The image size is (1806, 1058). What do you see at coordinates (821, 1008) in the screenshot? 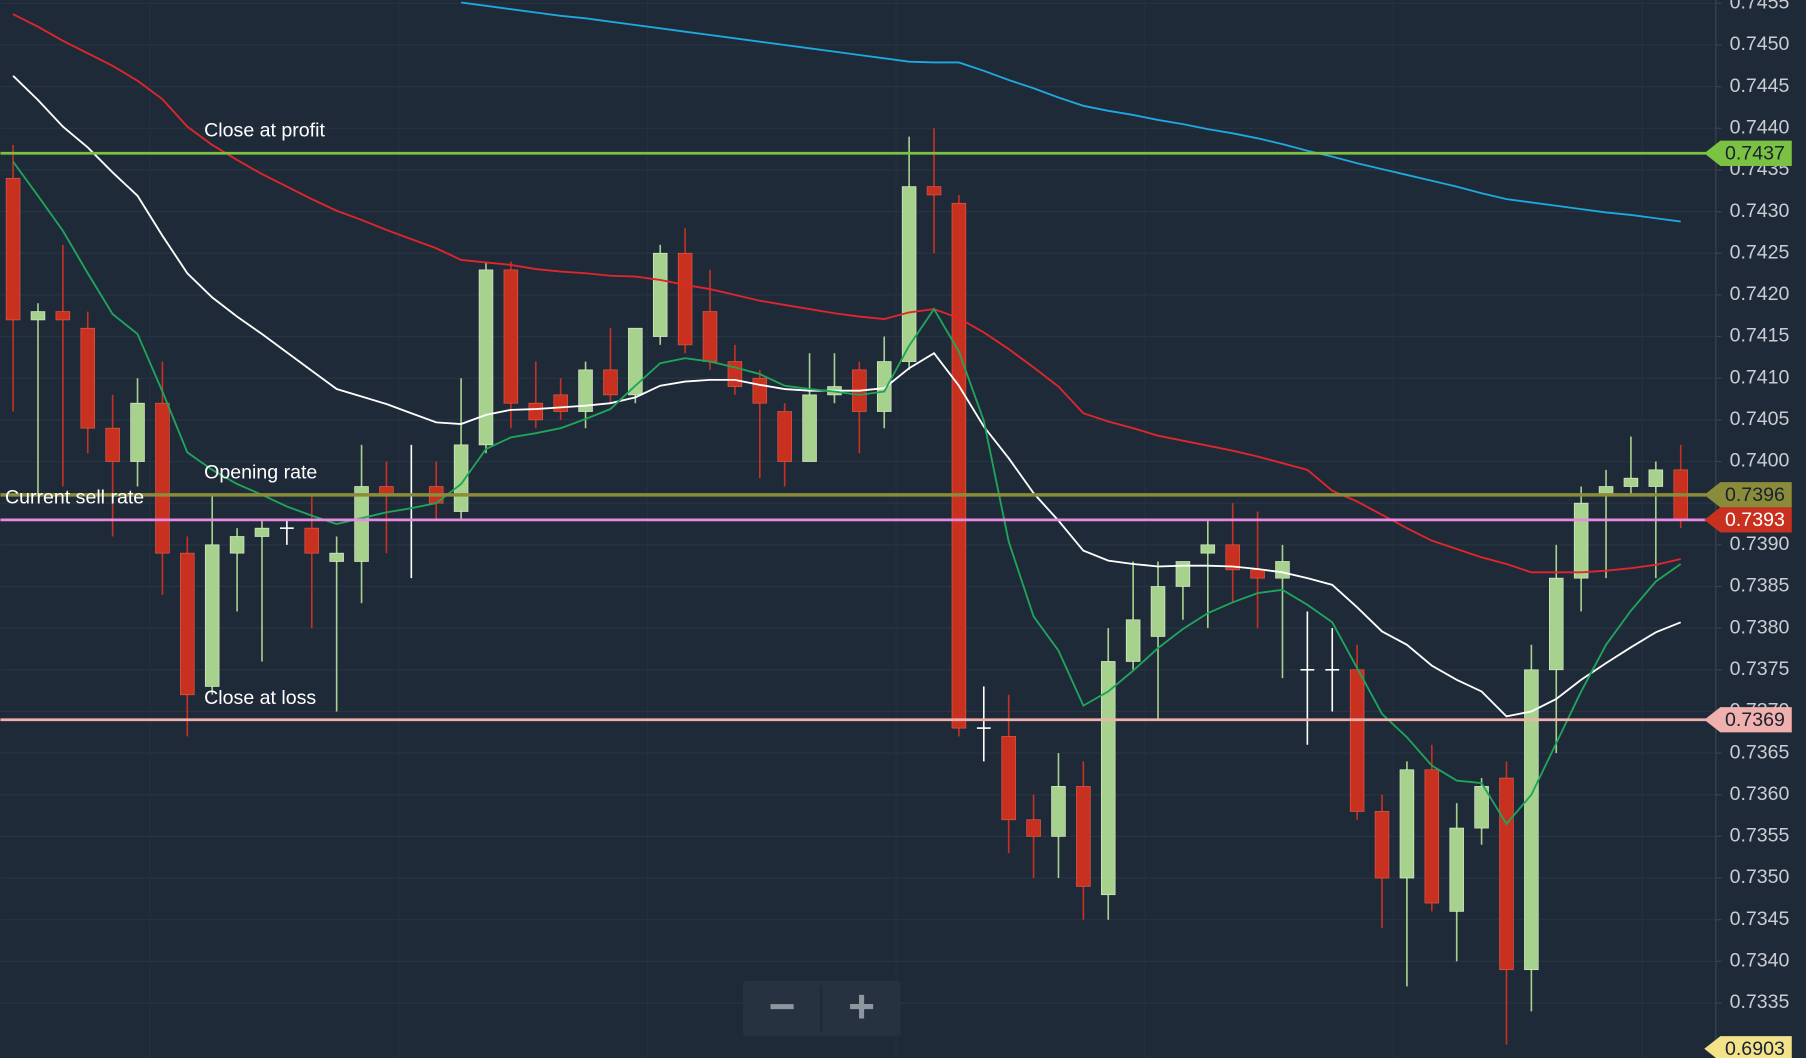
I see `zoom-controls: − +` at bounding box center [821, 1008].